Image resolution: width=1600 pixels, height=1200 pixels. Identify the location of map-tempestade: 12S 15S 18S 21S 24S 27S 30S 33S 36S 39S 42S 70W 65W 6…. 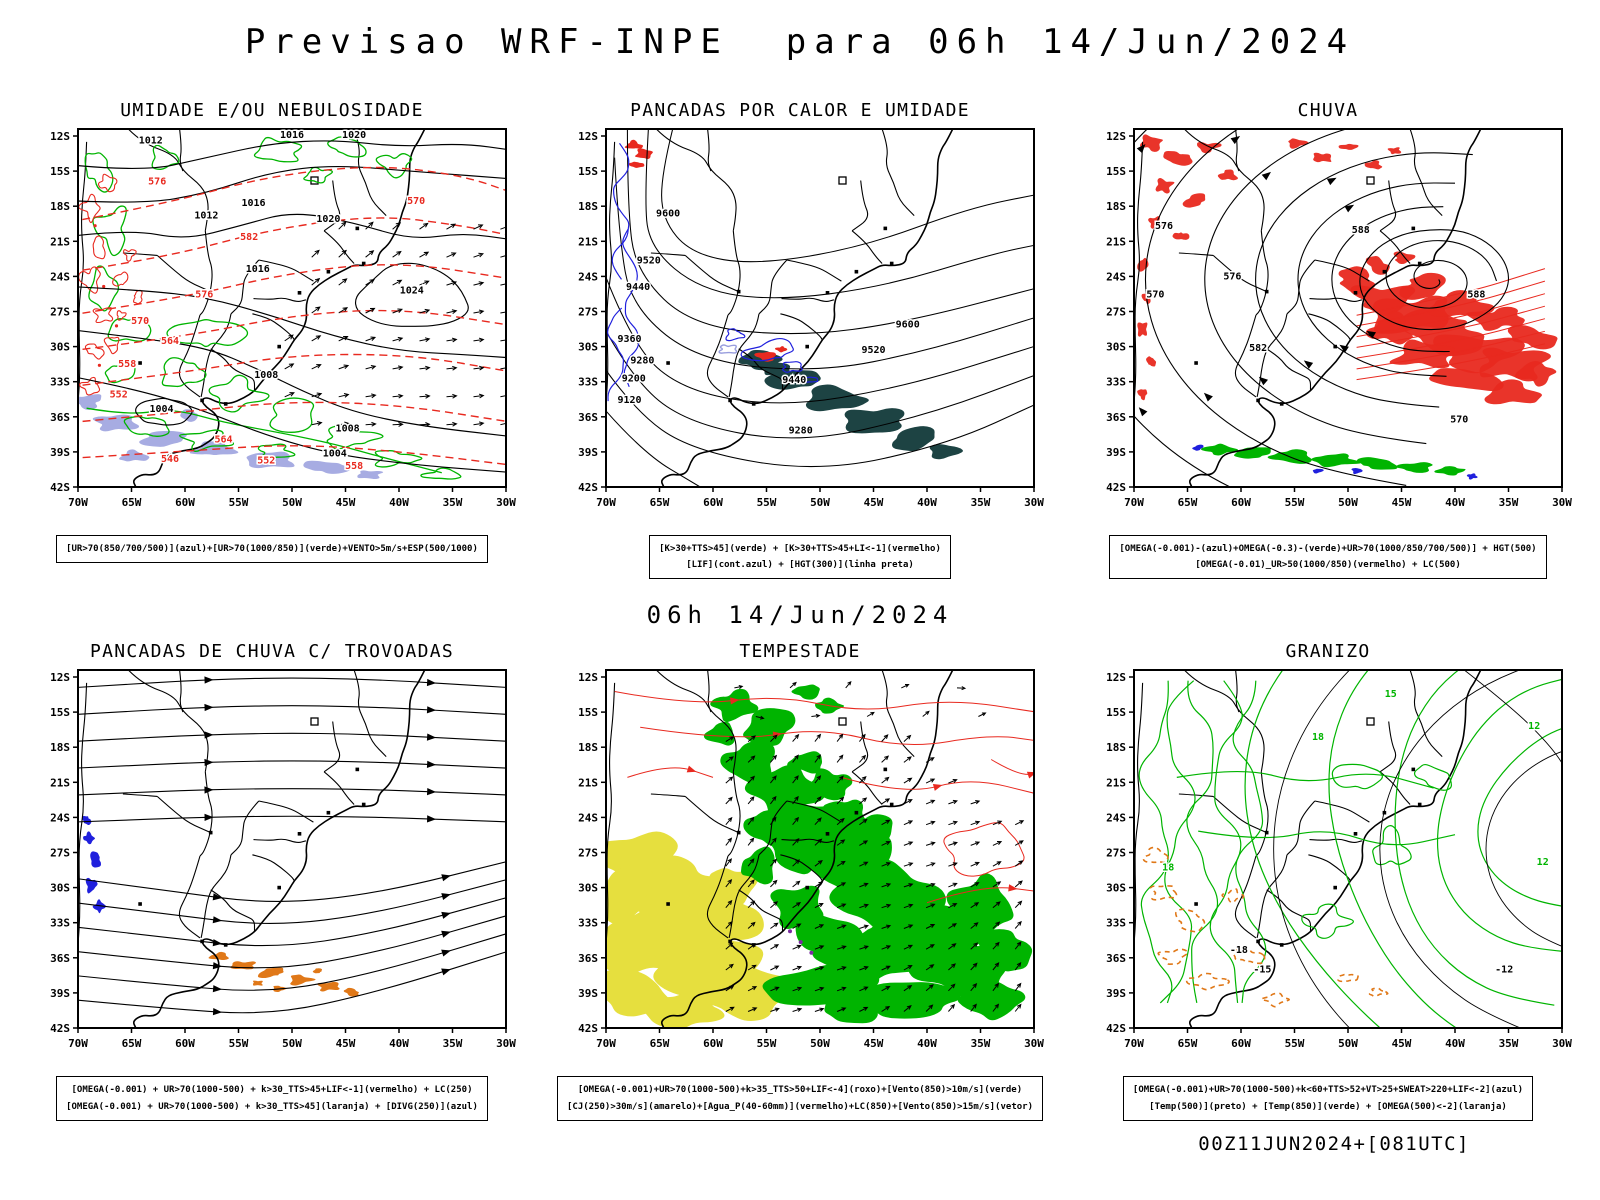
(811, 859).